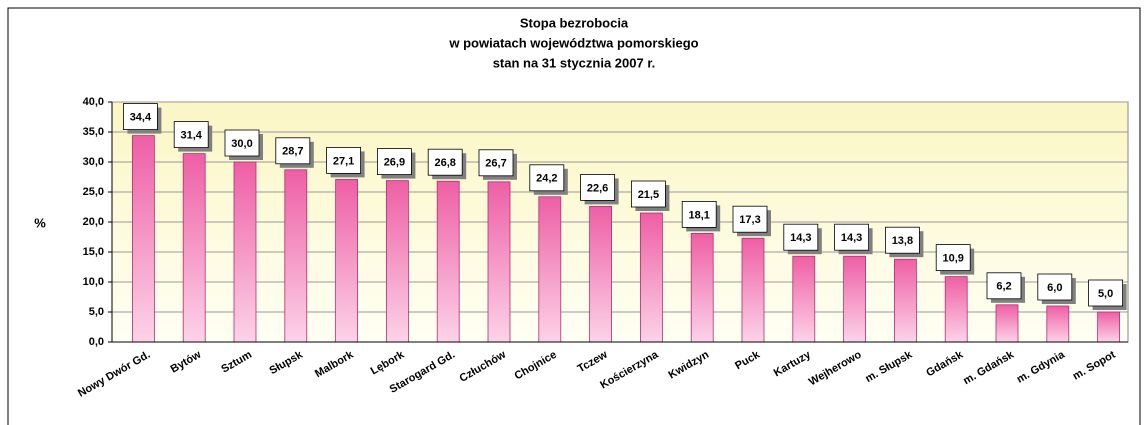 The width and height of the screenshot is (1147, 425). Describe the element at coordinates (573, 42) in the screenshot. I see `chart-title: w powiatach województwa pomorskiego` at that location.